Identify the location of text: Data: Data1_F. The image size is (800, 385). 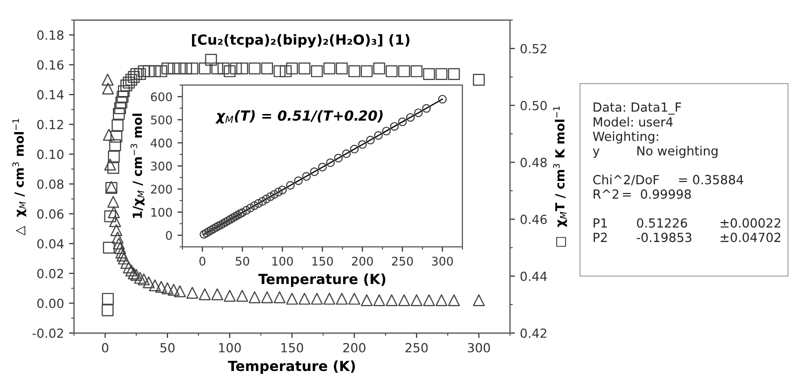
(638, 108).